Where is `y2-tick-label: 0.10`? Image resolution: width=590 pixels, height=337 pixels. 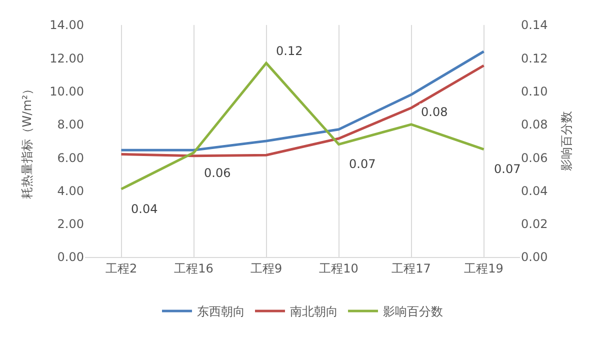
y2-tick-label: 0.10 is located at coordinates (534, 91).